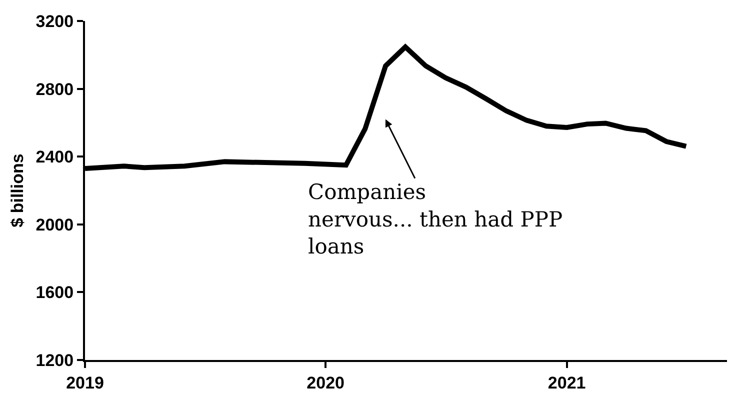  Describe the element at coordinates (435, 219) in the screenshot. I see `annotation: Companies nervous... then had PPP loans` at that location.